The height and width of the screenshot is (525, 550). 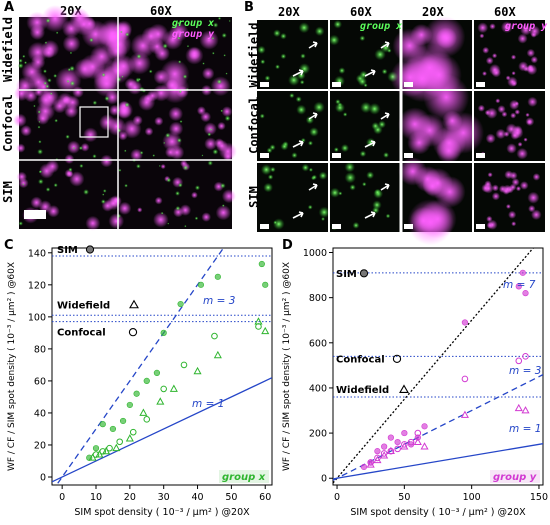 What do you see at coordinates (244, 477) in the screenshot?
I see `group-tag: group x` at bounding box center [244, 477].